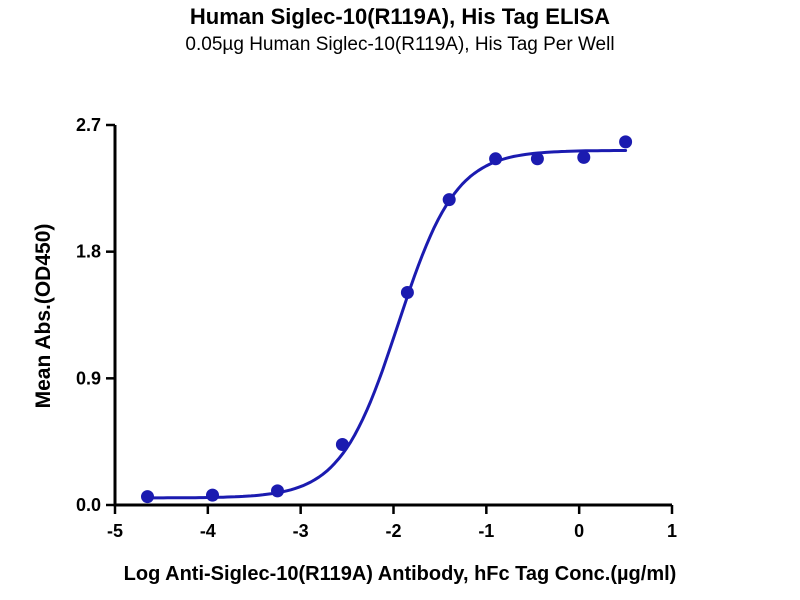  Describe the element at coordinates (486, 531) in the screenshot. I see `x-tick-label: -1` at that location.